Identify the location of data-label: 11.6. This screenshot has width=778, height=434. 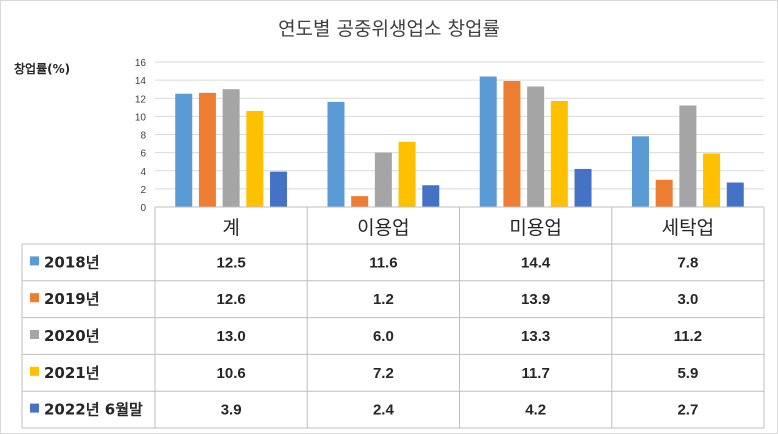
(383, 262).